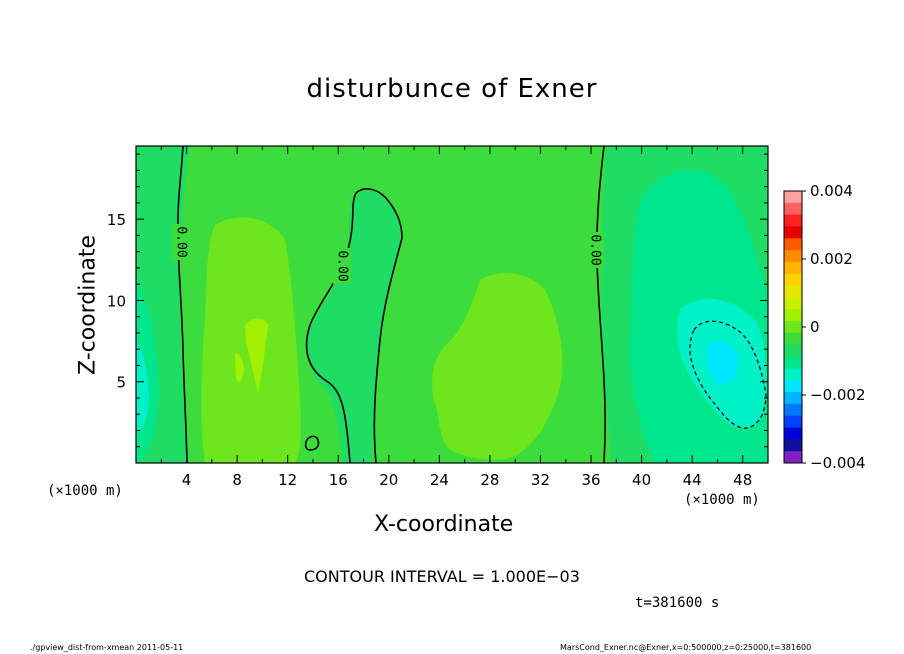 Image resolution: width=904 pixels, height=654 pixels. I want to click on colorbar-label: 0.004, so click(831, 191).